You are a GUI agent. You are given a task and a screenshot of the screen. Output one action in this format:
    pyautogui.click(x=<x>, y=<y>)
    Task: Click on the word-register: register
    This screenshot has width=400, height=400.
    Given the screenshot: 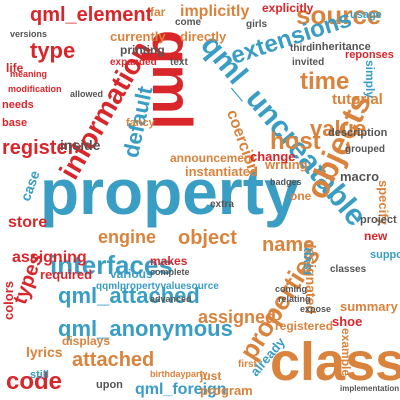 What is the action you would take?
    pyautogui.click(x=39, y=148)
    